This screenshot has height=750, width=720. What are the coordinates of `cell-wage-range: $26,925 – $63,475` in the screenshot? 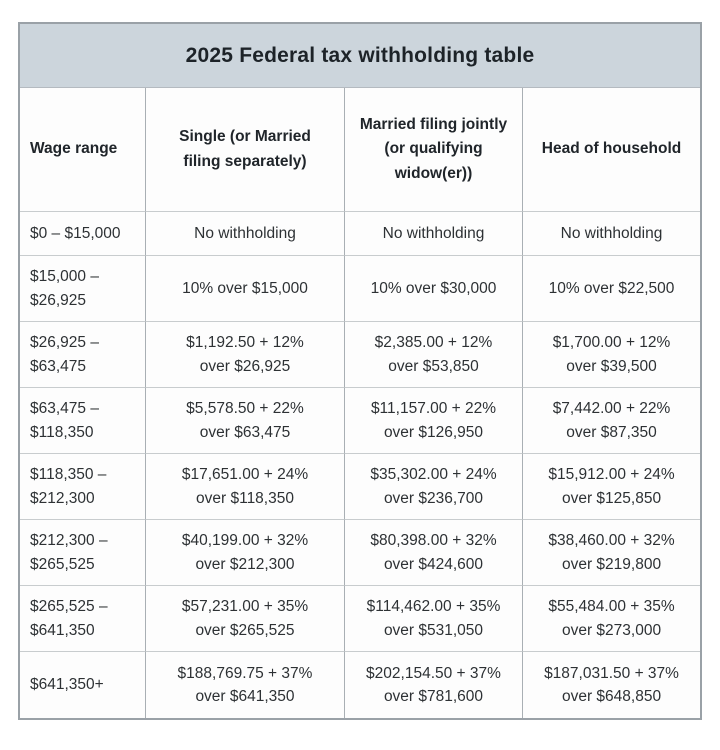 It's located at (83, 355).